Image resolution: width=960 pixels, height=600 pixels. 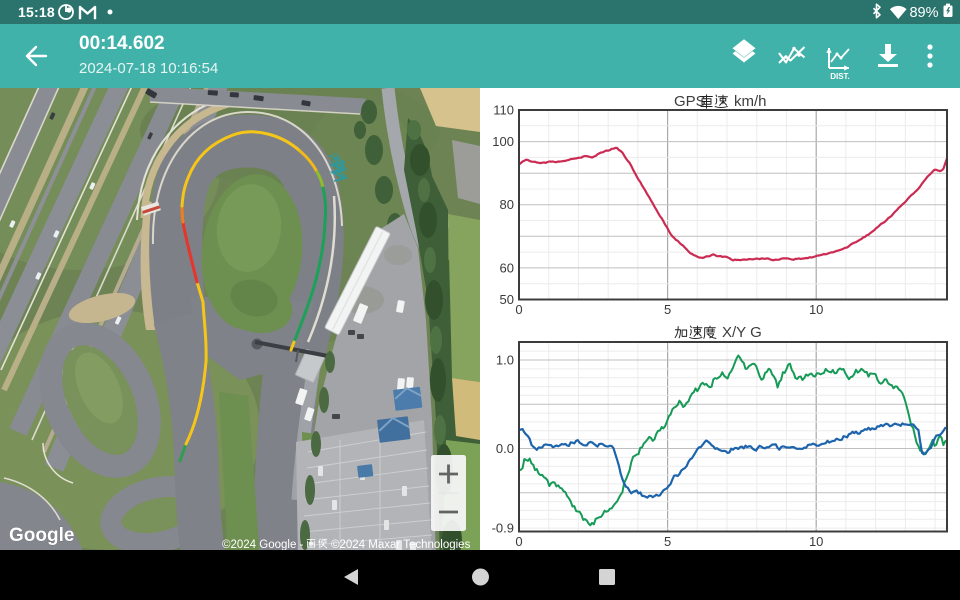 I want to click on svg-text: X/Y G, so click(x=742, y=332).